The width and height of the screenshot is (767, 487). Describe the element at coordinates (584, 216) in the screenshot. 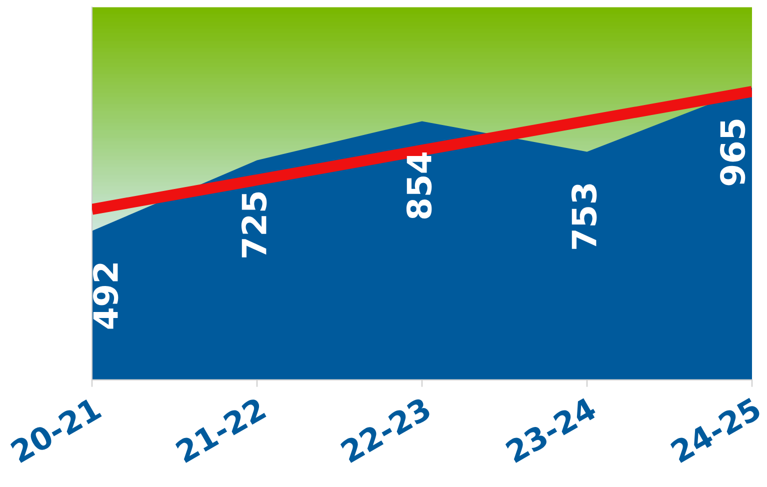

I see `data-label: 753` at that location.